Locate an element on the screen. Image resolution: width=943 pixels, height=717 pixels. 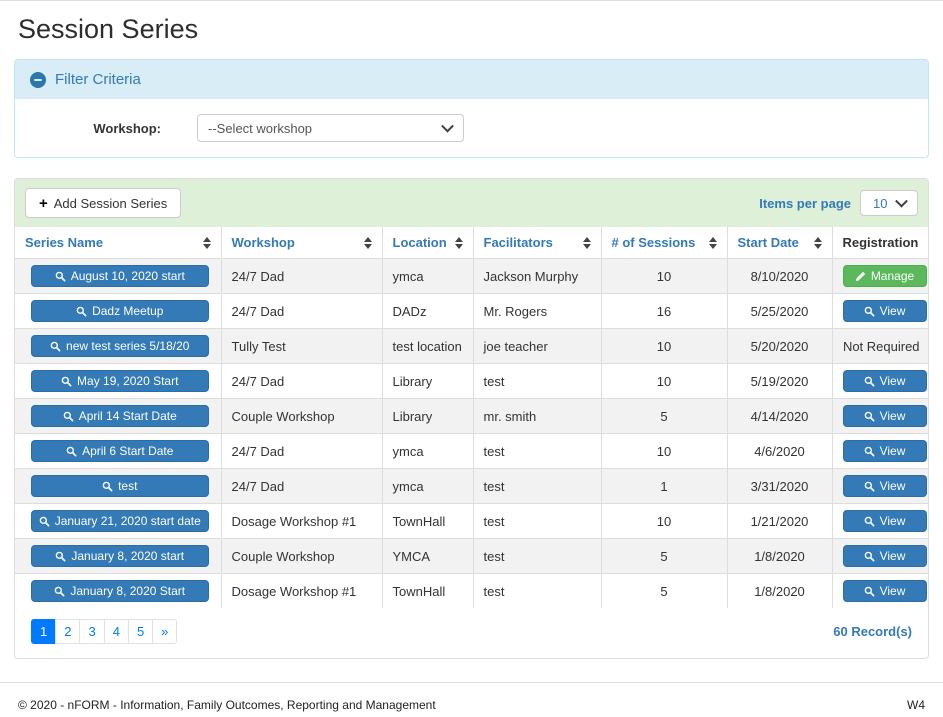
add-session-series-label: Add Session Series is located at coordinates (110, 203).